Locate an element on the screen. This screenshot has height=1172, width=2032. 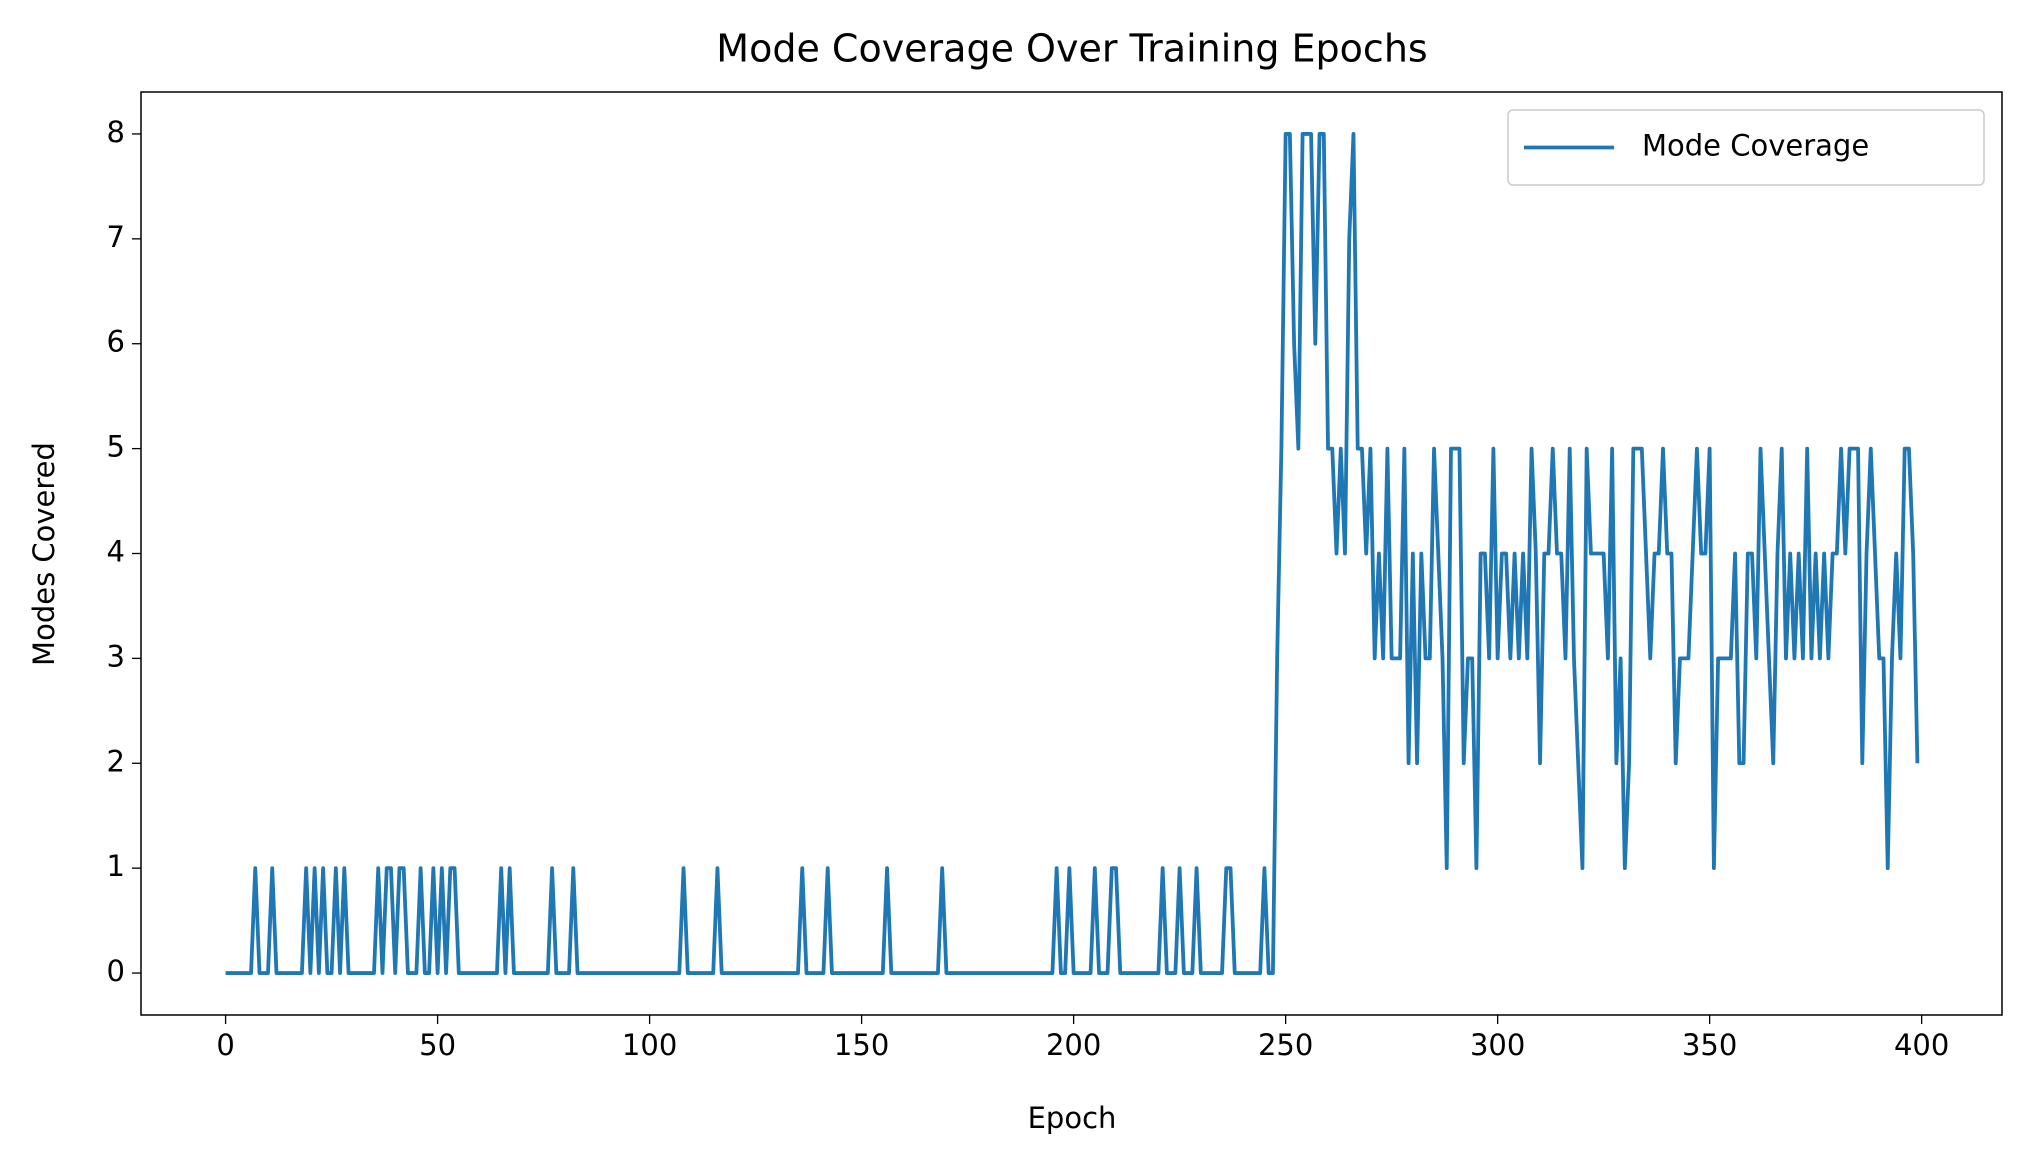
y-tick-label: 4 is located at coordinates (116, 552).